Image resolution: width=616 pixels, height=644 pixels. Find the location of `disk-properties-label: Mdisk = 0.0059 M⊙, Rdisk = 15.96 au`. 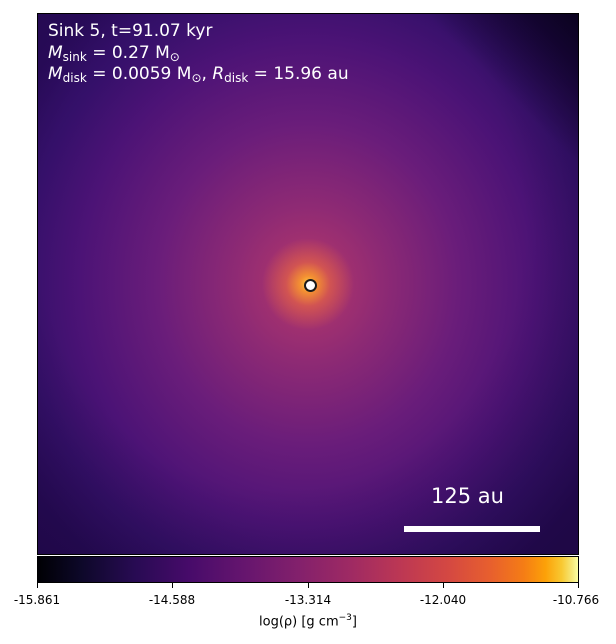

disk-properties-label: Mdisk = 0.0059 M⊙, Rdisk = 15.96 au is located at coordinates (198, 76).